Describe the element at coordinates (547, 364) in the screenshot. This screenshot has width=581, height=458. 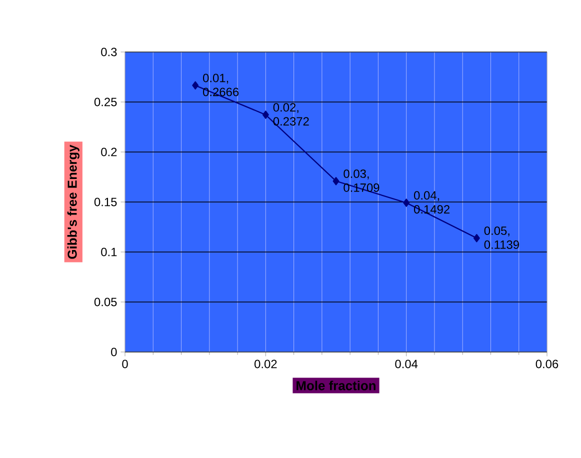
I see `x-tick-label: 0.06` at that location.